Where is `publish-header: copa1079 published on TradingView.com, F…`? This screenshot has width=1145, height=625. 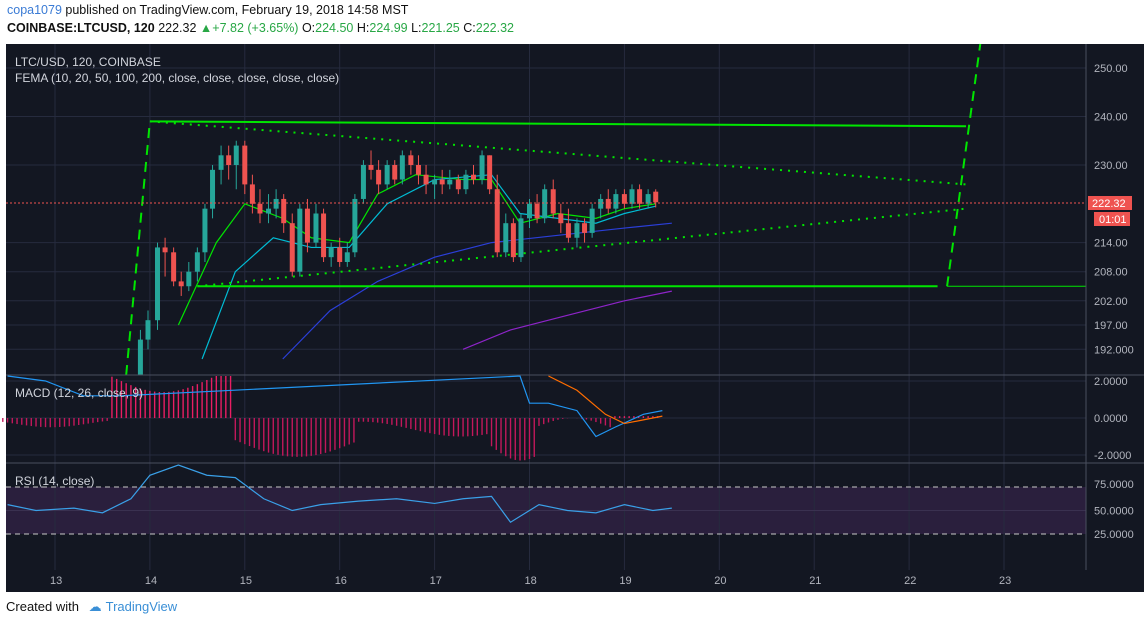 publish-header: copa1079 published on TradingView.com, F… is located at coordinates (207, 10).